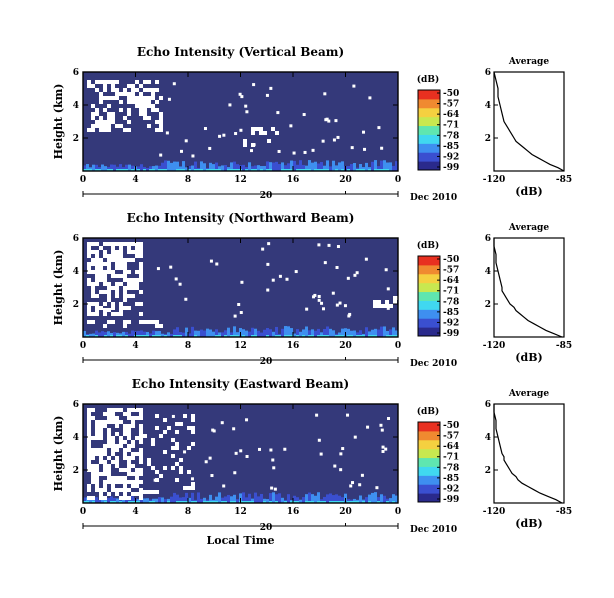 This screenshot has height=598, width=614. I want to click on profile-title: Average, so click(528, 394).